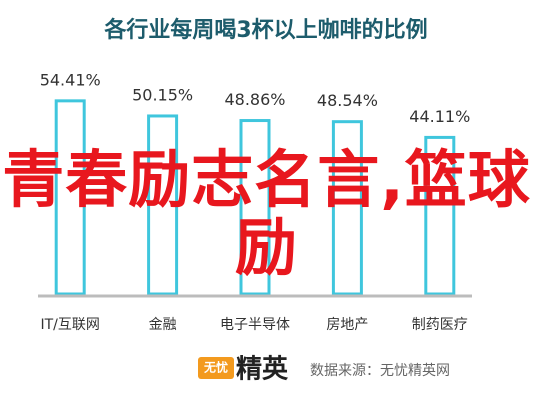 This screenshot has height=402, width=533. I want to click on logo-text: 精英, so click(262, 370).